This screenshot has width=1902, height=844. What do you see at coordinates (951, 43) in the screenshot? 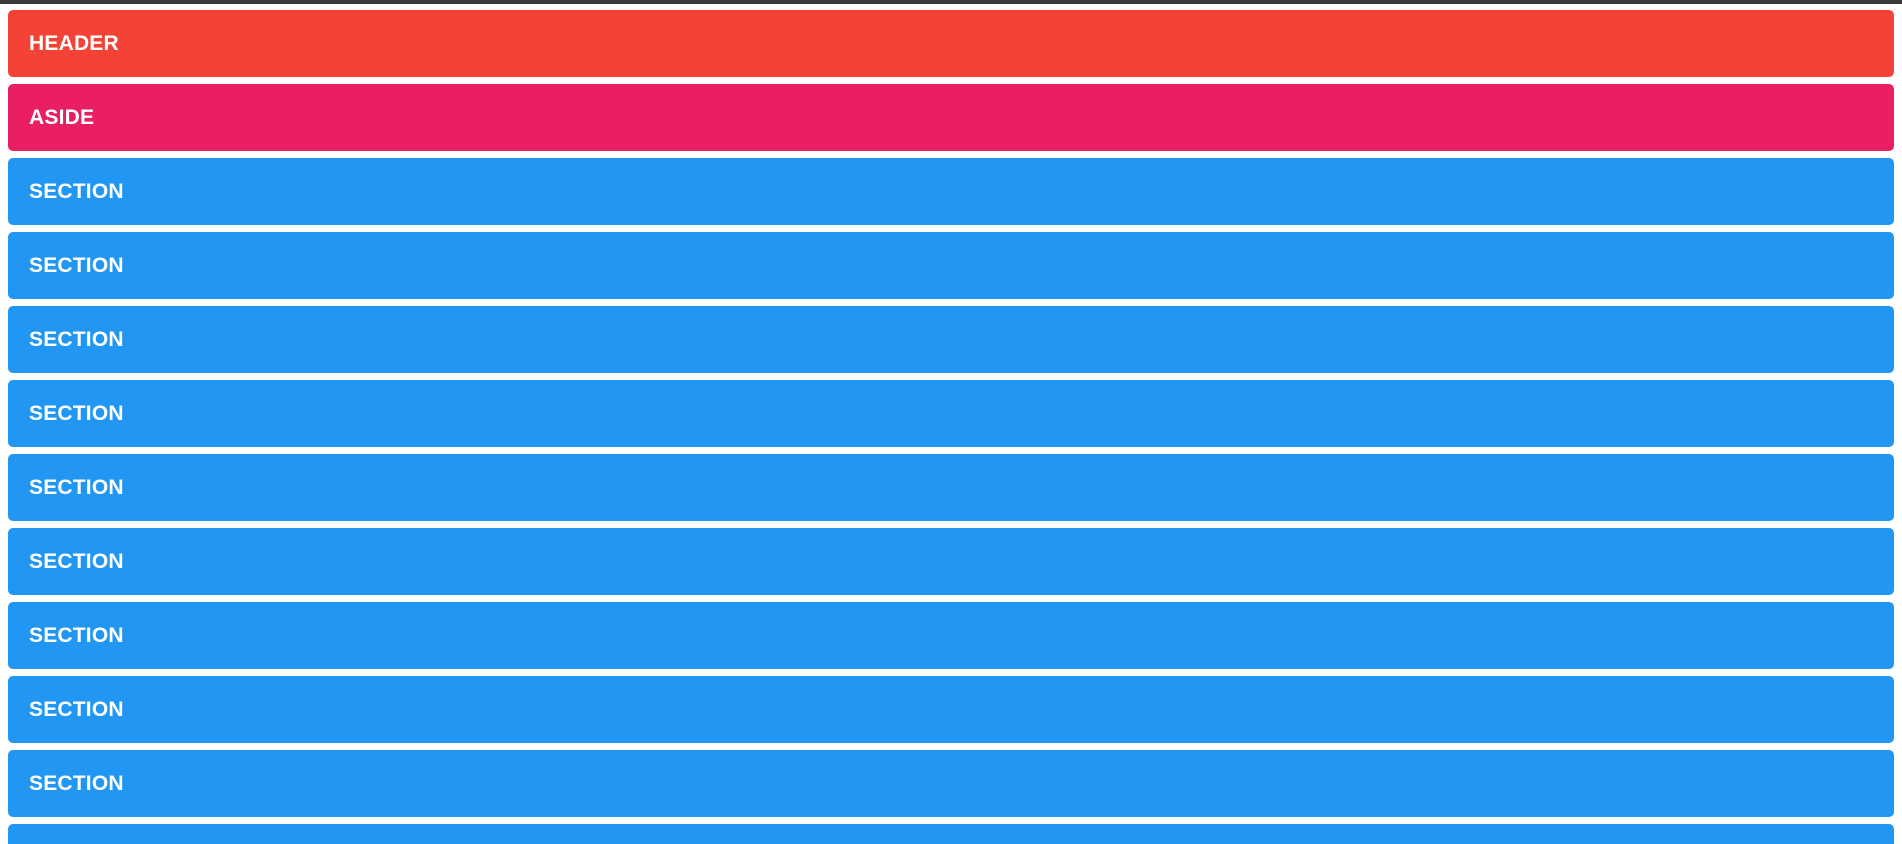
I see `header-block: HEADER` at bounding box center [951, 43].